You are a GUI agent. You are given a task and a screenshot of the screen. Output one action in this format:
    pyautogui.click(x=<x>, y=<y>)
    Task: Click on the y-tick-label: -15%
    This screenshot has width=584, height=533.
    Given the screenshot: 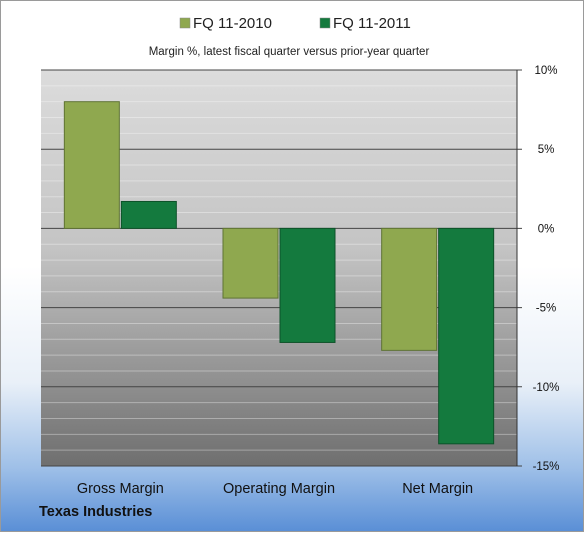 What is the action you would take?
    pyautogui.click(x=546, y=467)
    